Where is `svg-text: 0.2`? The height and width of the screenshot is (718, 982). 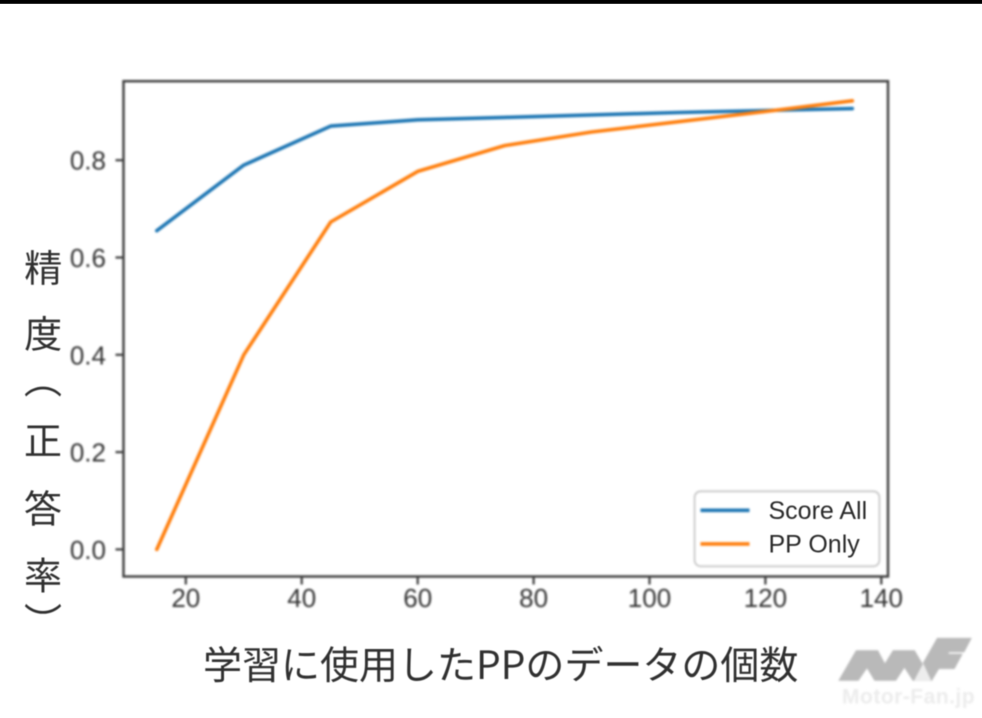 svg-text: 0.2 is located at coordinates (88, 453).